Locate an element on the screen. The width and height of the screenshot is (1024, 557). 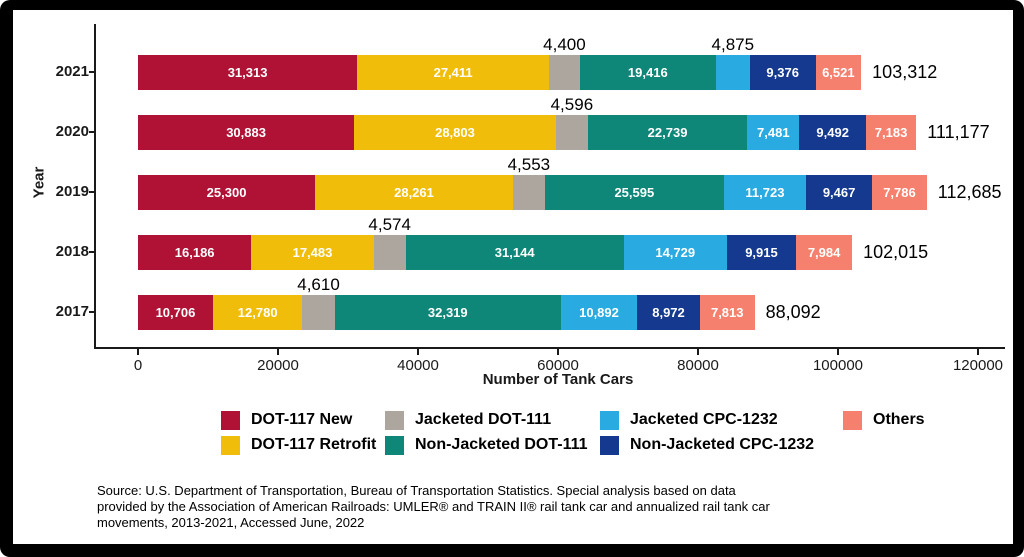
x-tick-label-80000: 80000 is located at coordinates (698, 365).